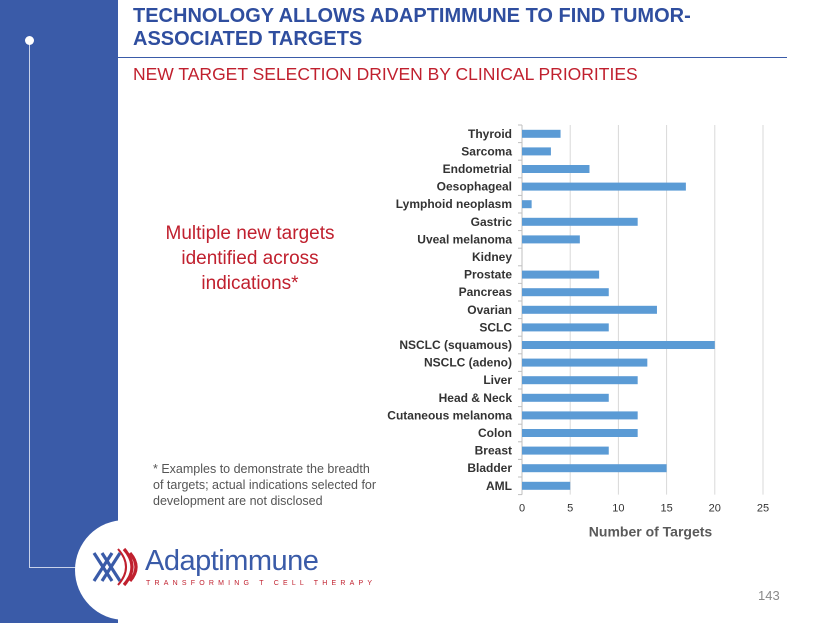  I want to click on category-label: Breast, so click(493, 451).